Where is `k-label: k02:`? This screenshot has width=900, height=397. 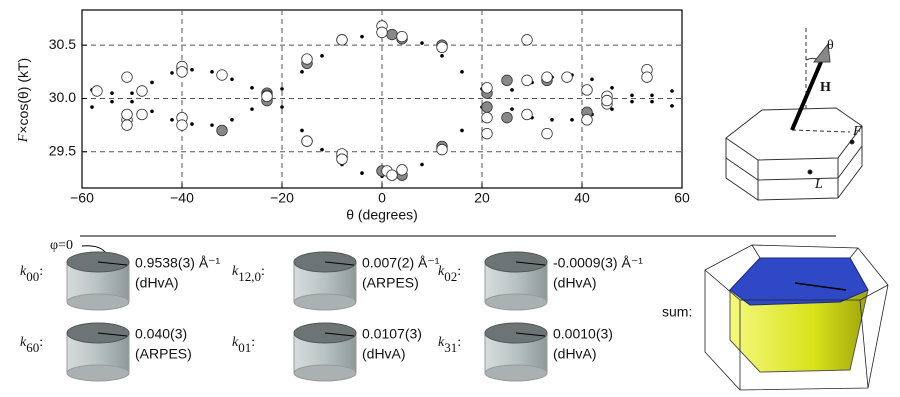 k-label: k02: is located at coordinates (449, 274).